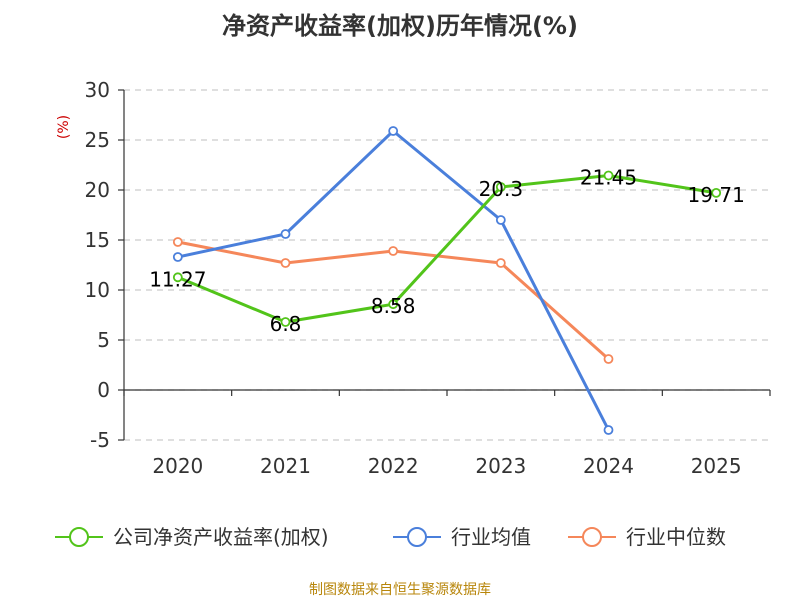 The width and height of the screenshot is (800, 600). I want to click on x-tick-label: 2021, so click(285, 466).